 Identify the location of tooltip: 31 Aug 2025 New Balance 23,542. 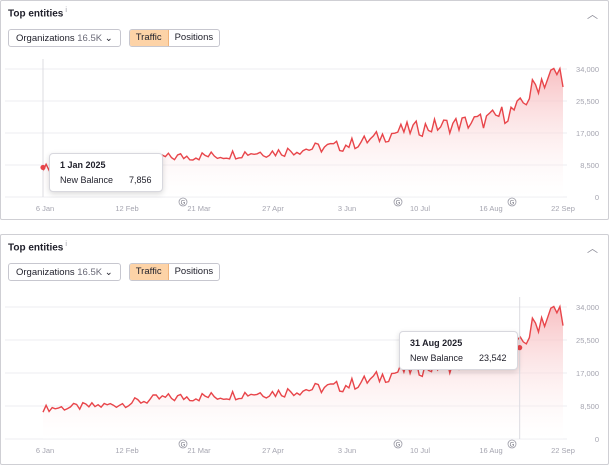
(458, 350).